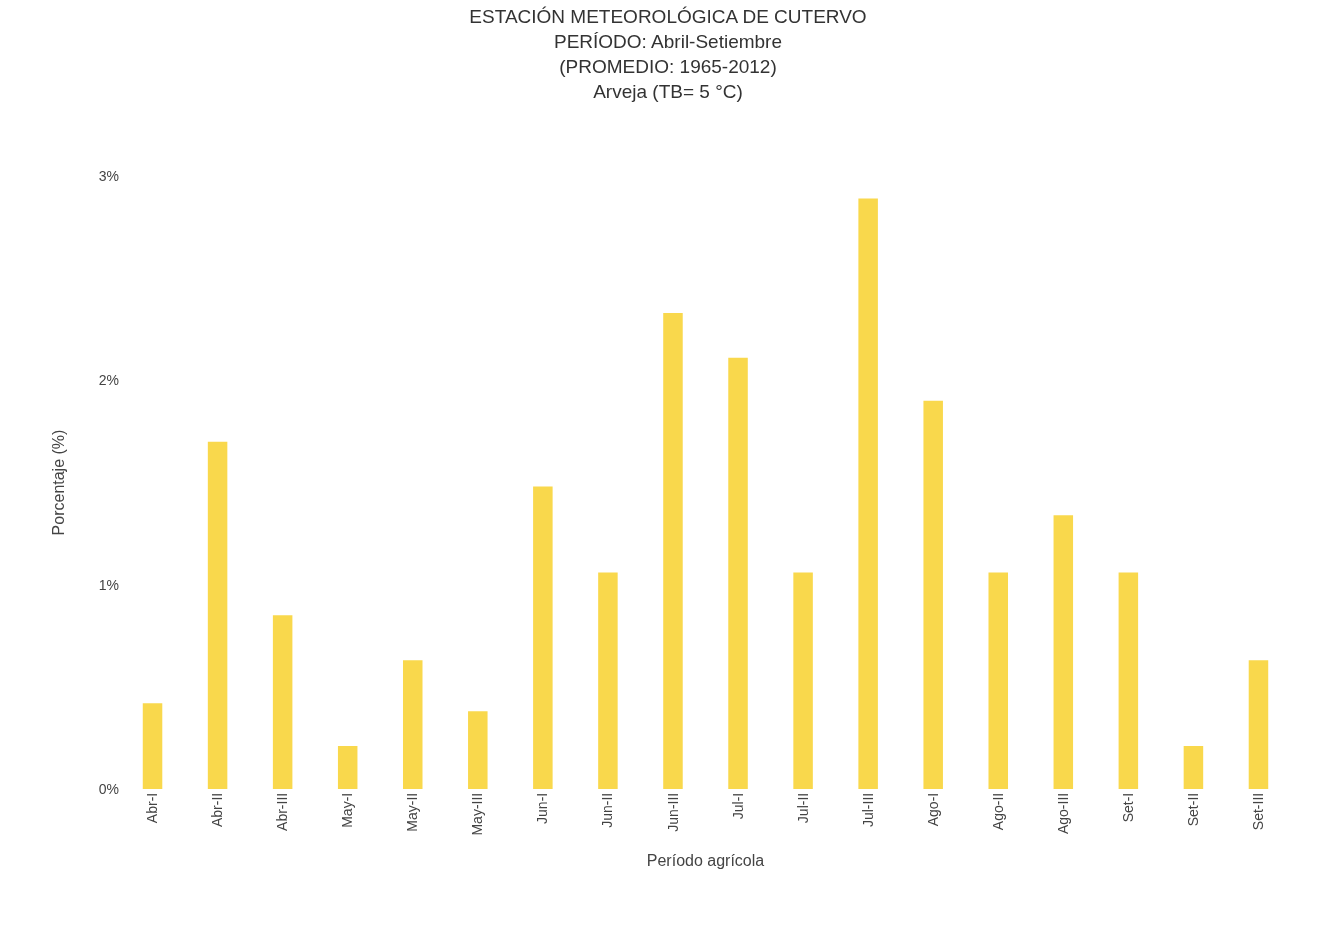 The image size is (1336, 937). What do you see at coordinates (668, 66) in the screenshot?
I see `chart-subtitle: PERÍODO: Abril-Setiembre (PROMEDIO: 1965-2012) Arveja (TB= 5 °C)` at bounding box center [668, 66].